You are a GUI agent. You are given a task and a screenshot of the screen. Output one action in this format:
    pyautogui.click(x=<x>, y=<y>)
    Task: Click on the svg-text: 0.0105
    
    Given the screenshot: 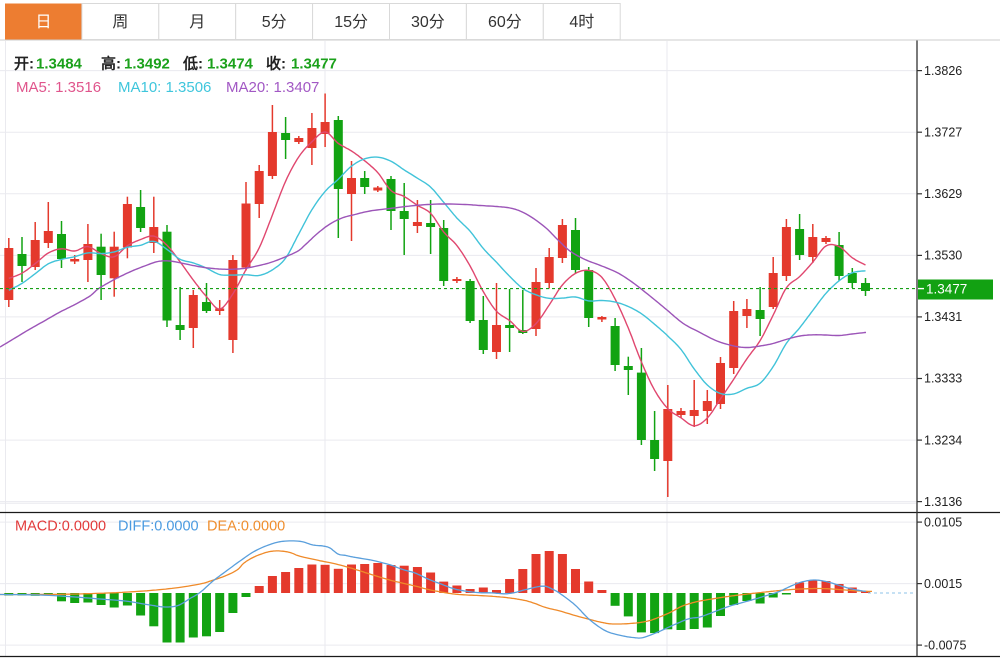 What is the action you would take?
    pyautogui.click(x=943, y=522)
    